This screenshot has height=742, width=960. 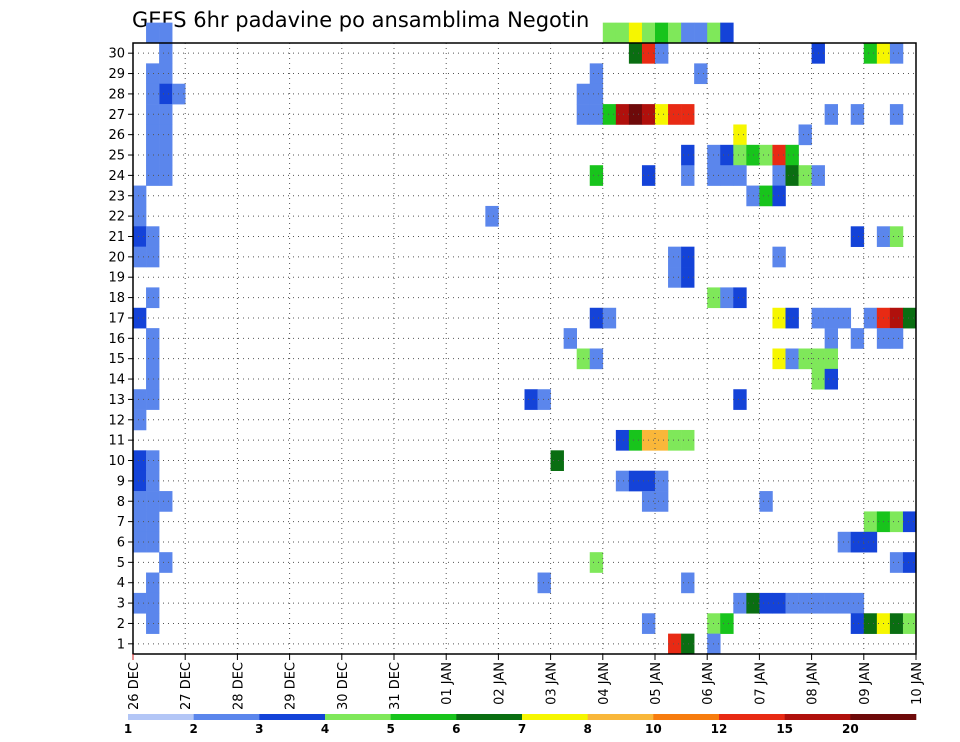 What do you see at coordinates (116, 54) in the screenshot?
I see `y-tick-label: 30` at bounding box center [116, 54].